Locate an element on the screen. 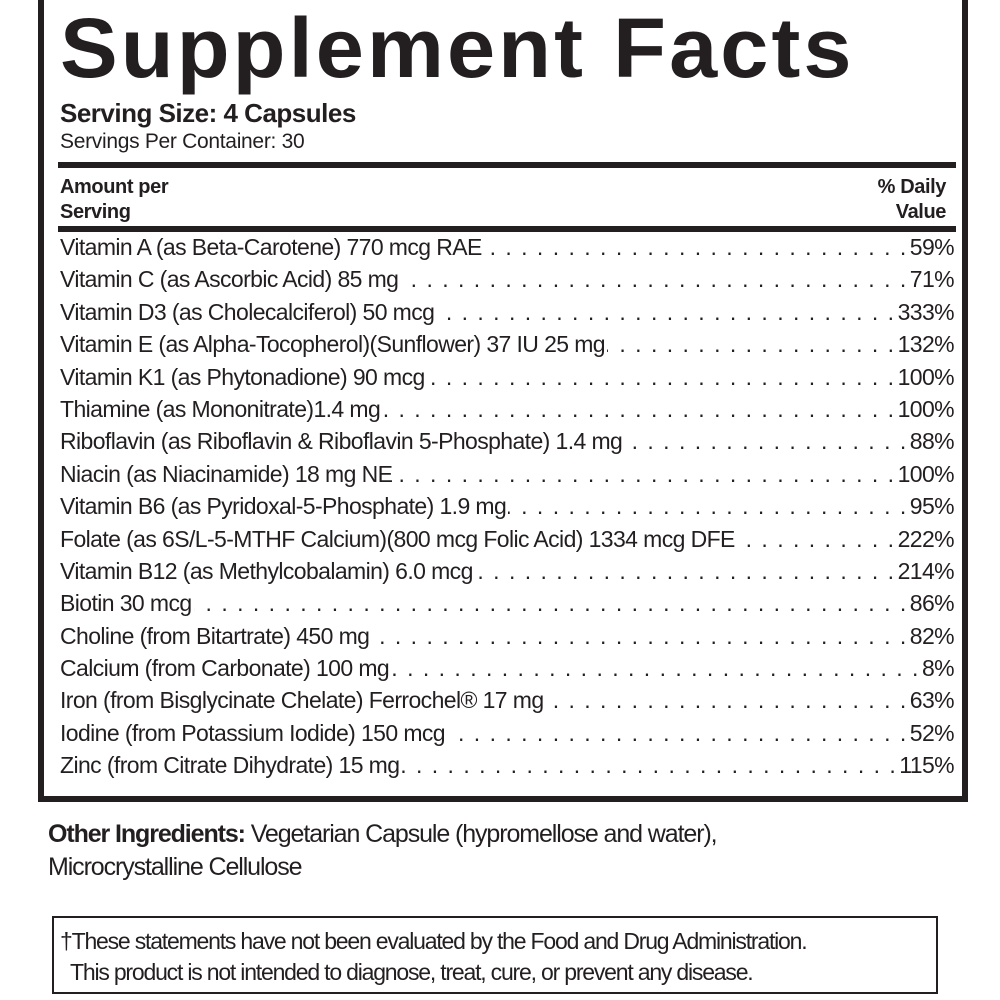 This screenshot has width=1000, height=1000. nutrient-name: Vitamin A (as Beta-Carotene) 770 mcg RAE is located at coordinates (271, 247).